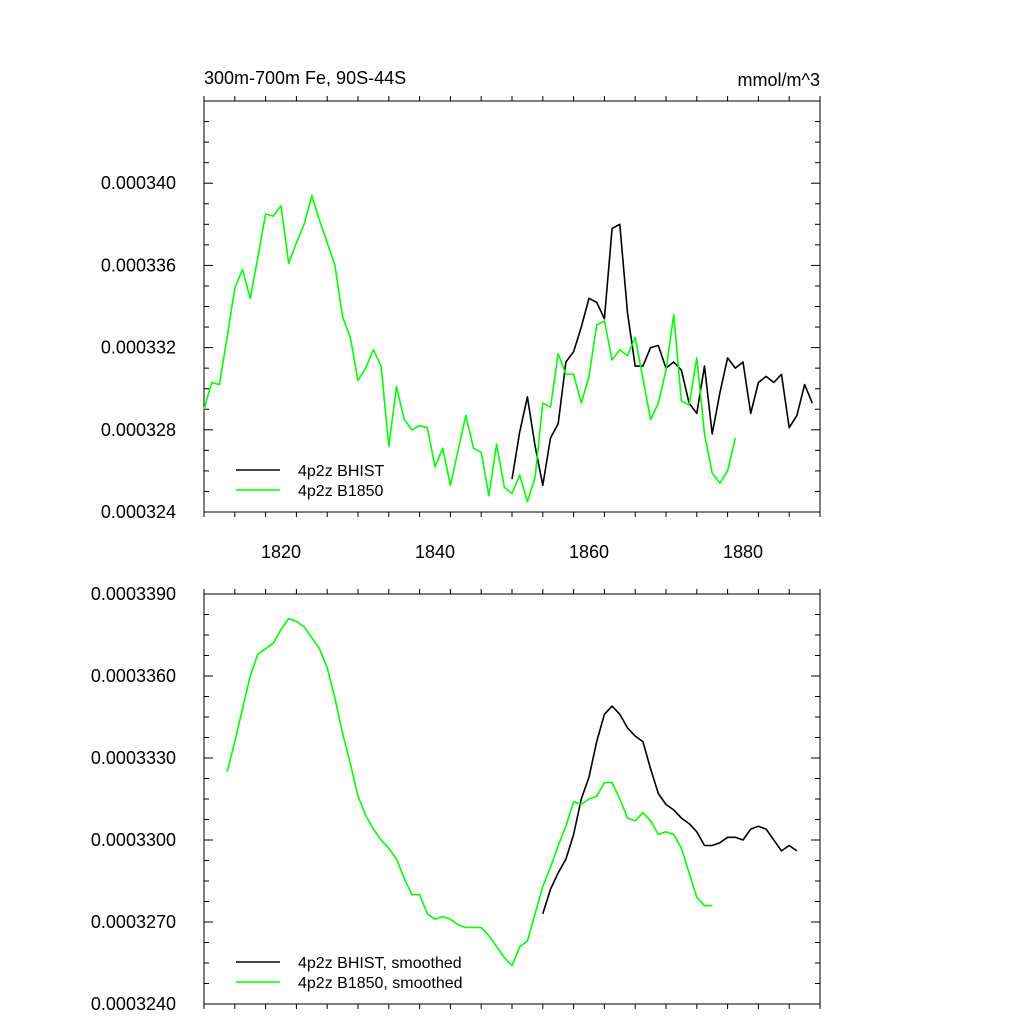 Image resolution: width=1024 pixels, height=1024 pixels. Describe the element at coordinates (435, 552) in the screenshot. I see `x-tick-label: 1840` at that location.